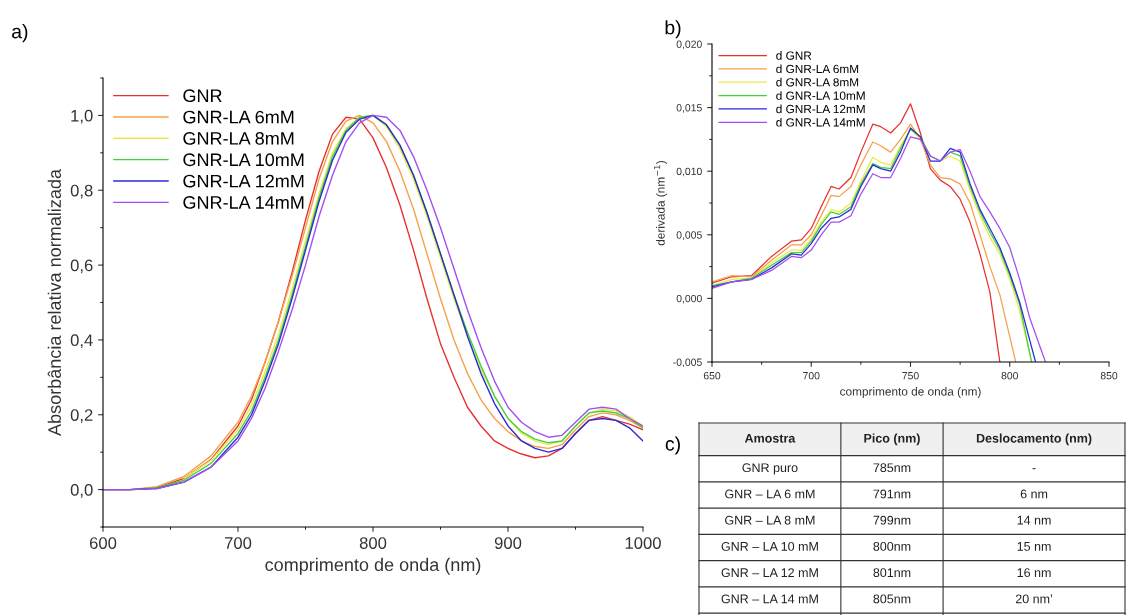 The width and height of the screenshot is (1128, 615). I want to click on text: Deslocamento (nm), so click(1034, 439).